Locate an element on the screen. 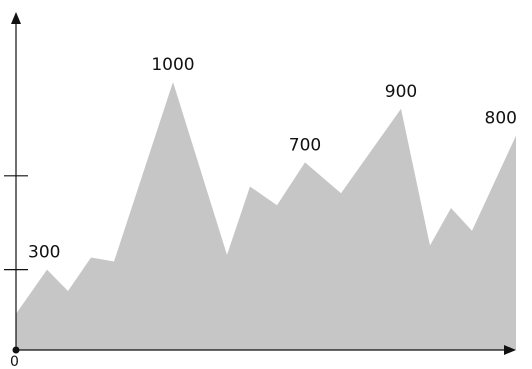 This screenshot has height=369, width=532. y-axis-arrow is located at coordinates (16, 18).